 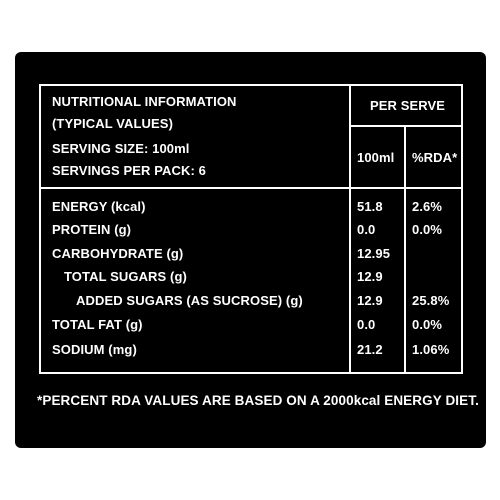 What do you see at coordinates (189, 300) in the screenshot?
I see `row-label-added-sugars: ADDED SUGARS (AS SUCROSE) (g)` at bounding box center [189, 300].